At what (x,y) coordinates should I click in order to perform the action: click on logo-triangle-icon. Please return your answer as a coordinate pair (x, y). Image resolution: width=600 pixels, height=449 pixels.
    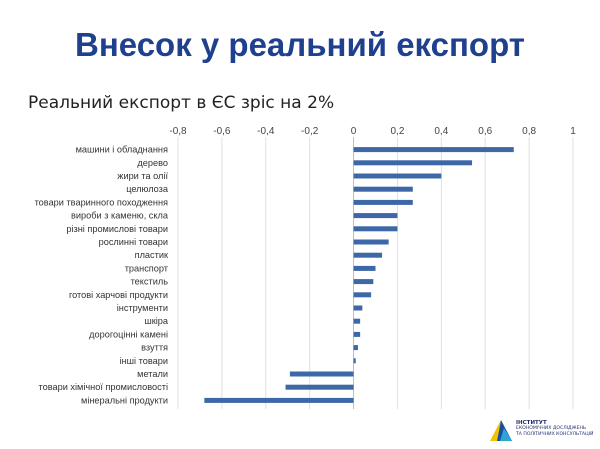
    Looking at the image, I should click on (501, 430).